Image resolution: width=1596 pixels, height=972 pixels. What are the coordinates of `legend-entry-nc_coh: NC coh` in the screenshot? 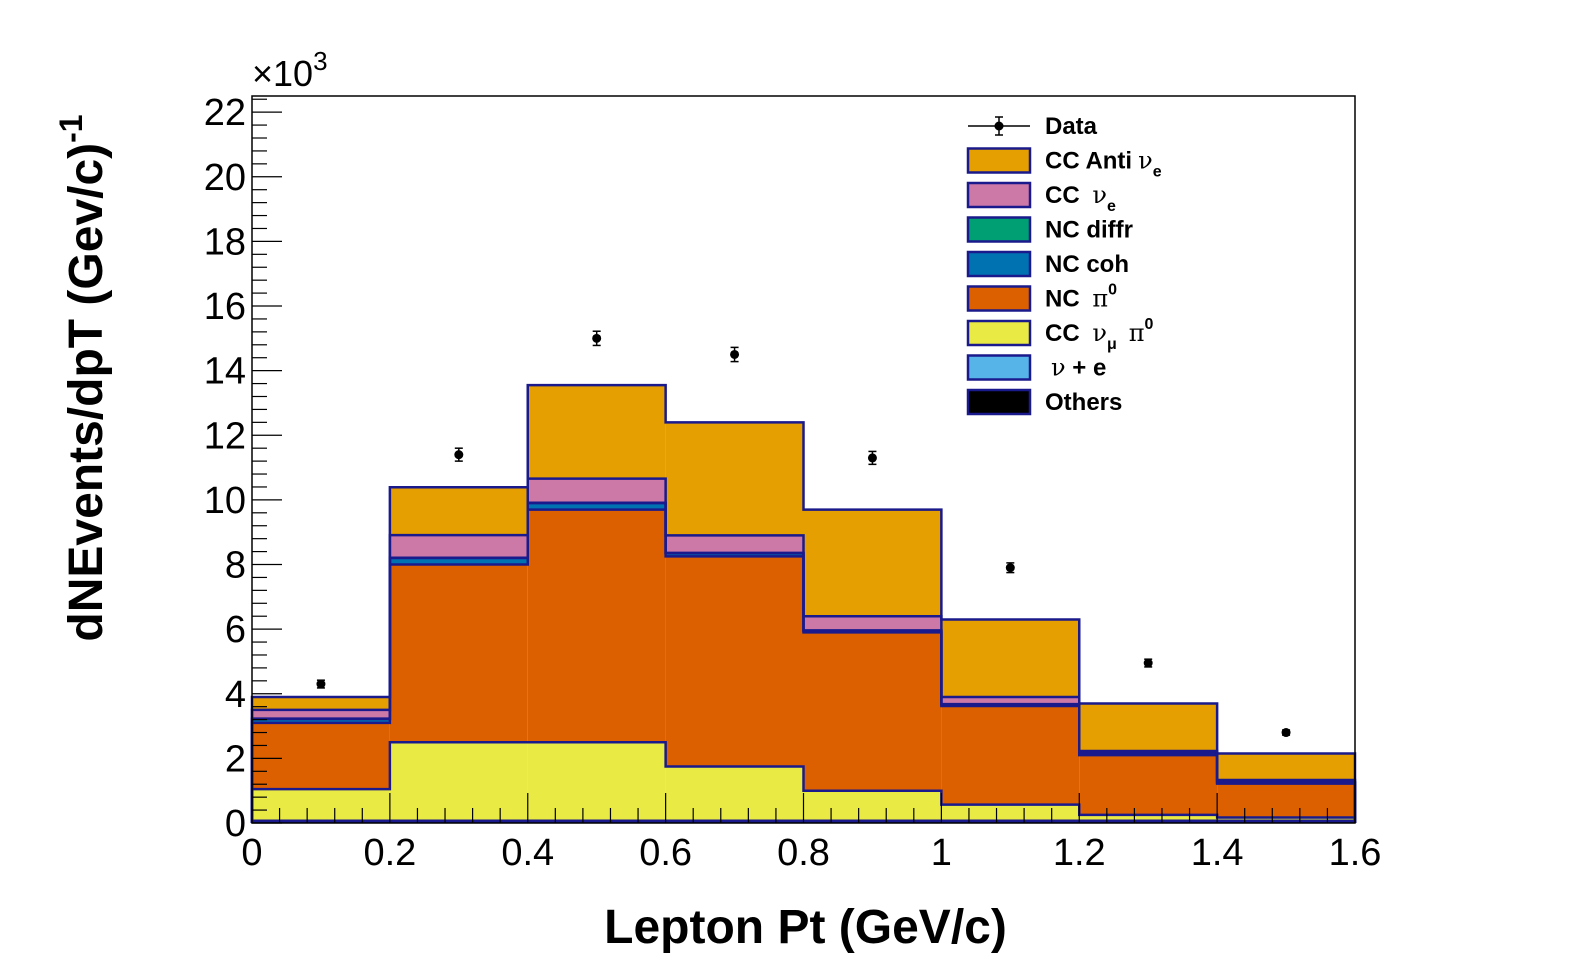 It's located at (1047, 264).